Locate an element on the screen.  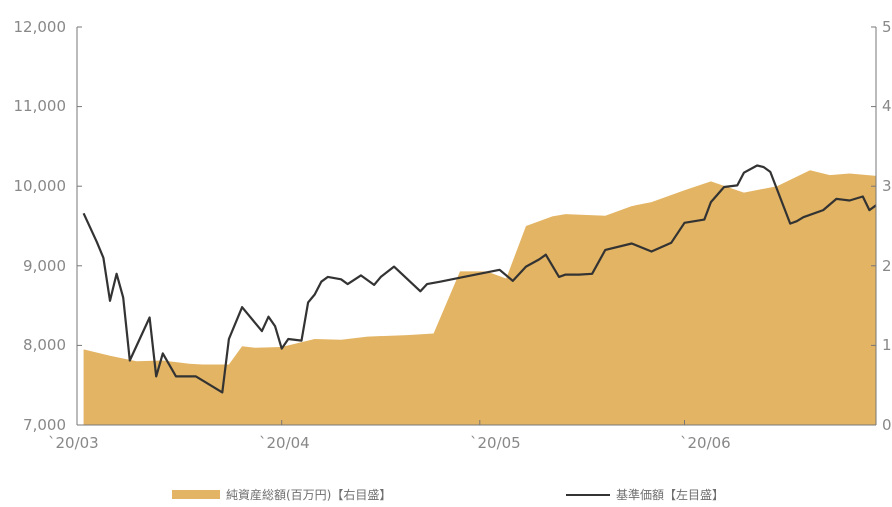
right-tick-label: 2 is located at coordinates (887, 266).